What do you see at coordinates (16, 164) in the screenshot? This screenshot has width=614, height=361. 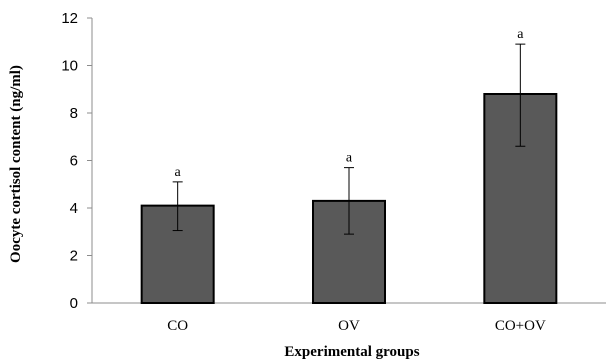 I see `y-axis-label: Oocyte cortisol content (ng/ml)` at bounding box center [16, 164].